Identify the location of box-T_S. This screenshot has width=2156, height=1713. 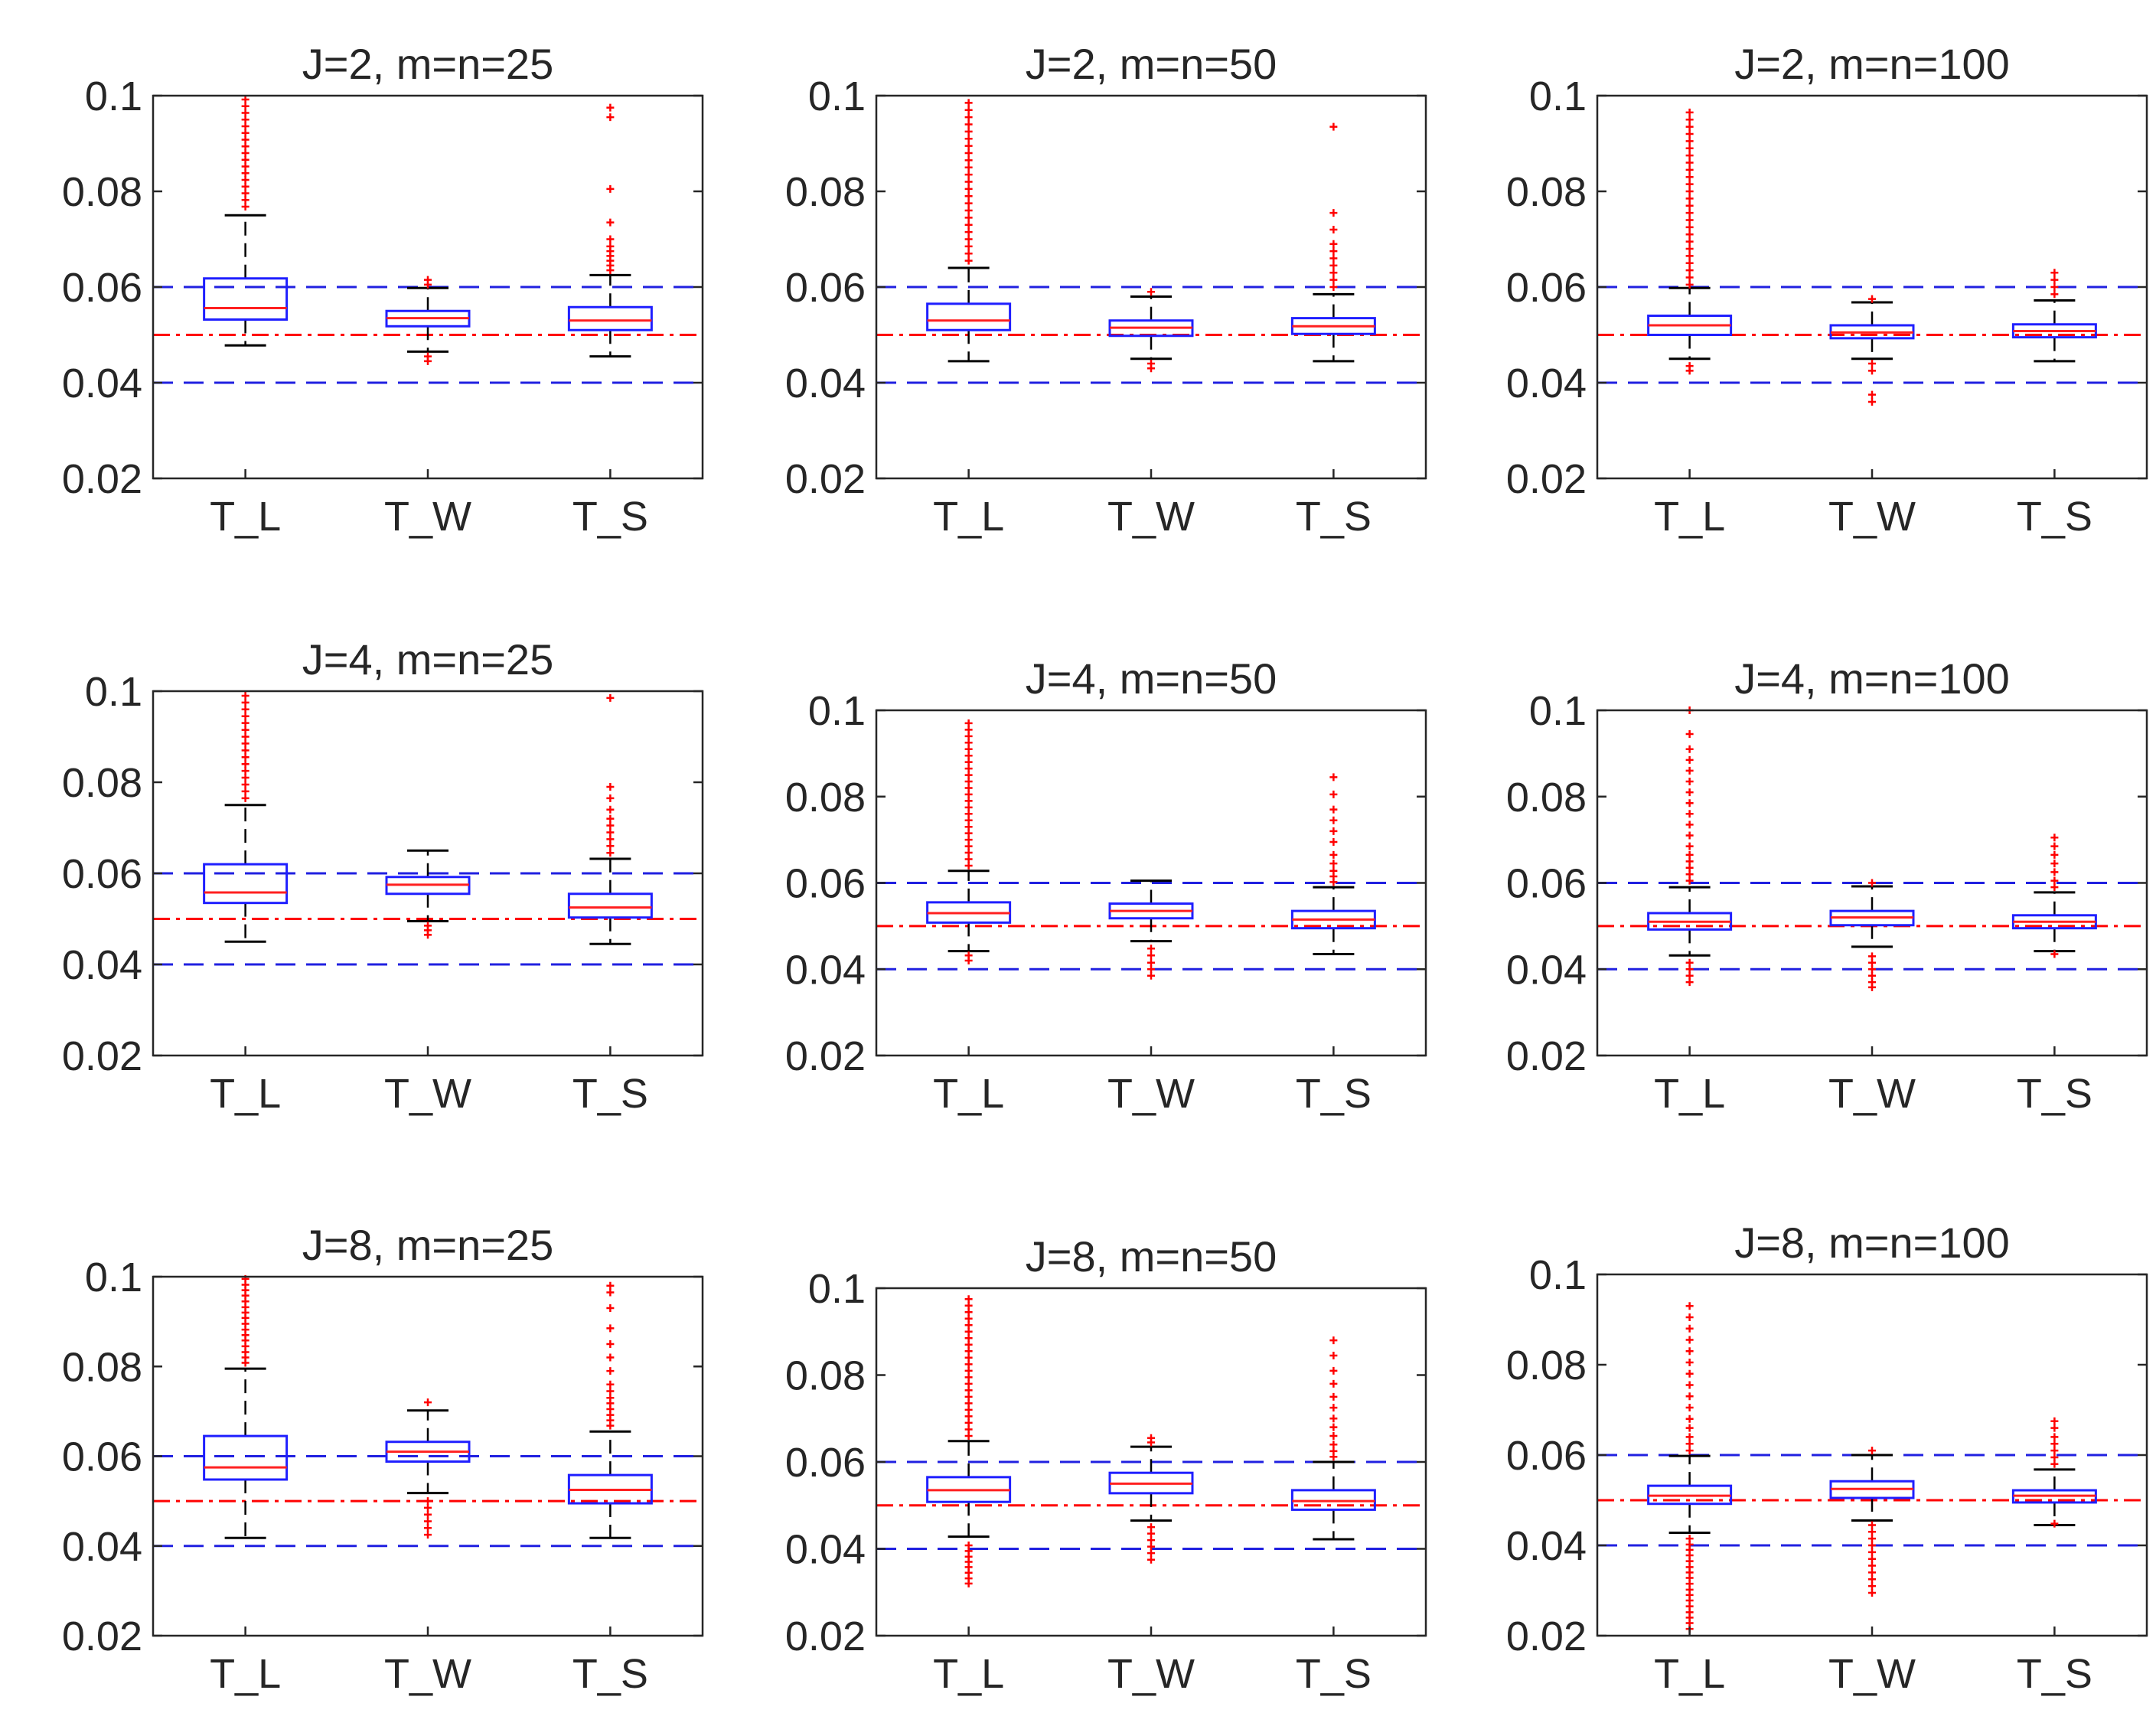
(610, 1410).